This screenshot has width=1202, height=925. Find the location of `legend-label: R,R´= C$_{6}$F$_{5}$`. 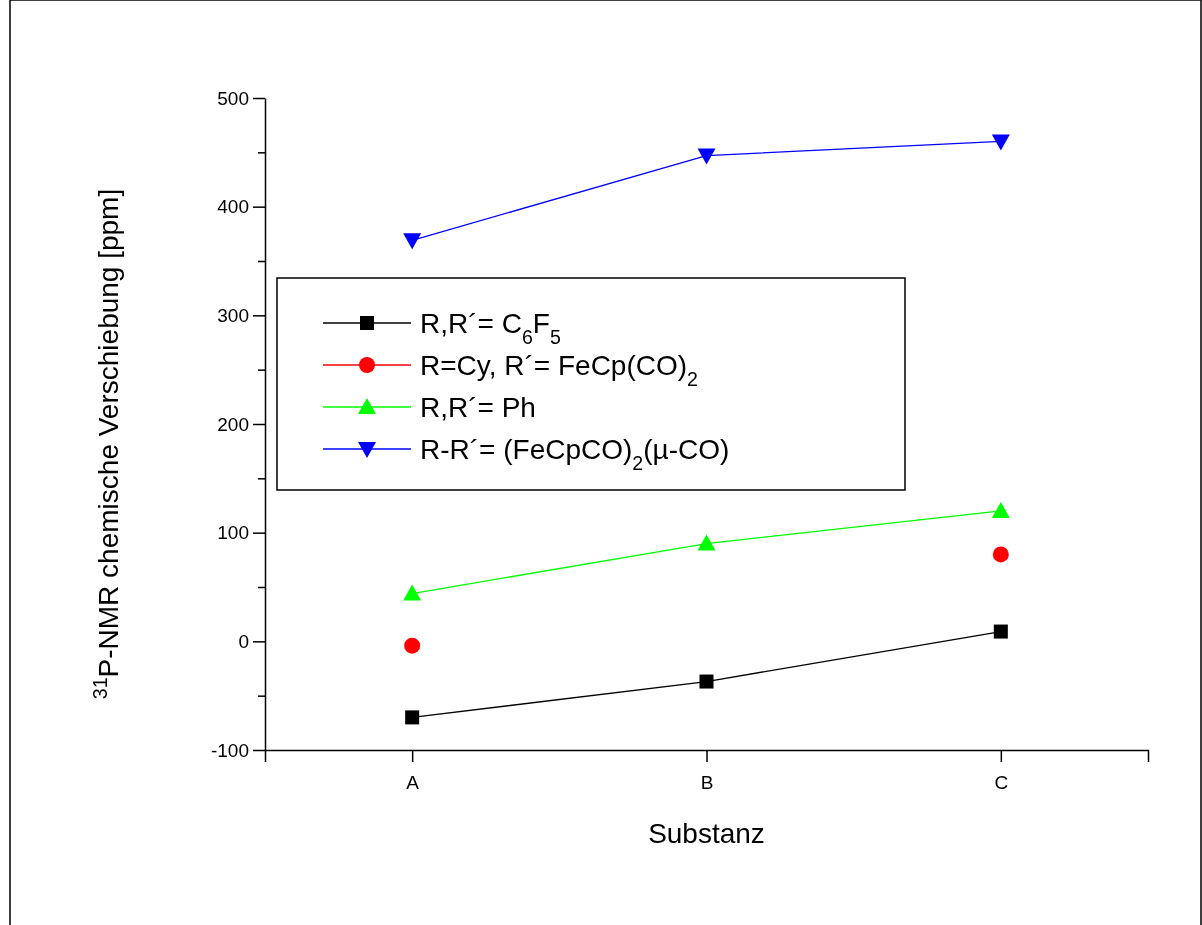

legend-label: R,R´= C$_{6}$F$_{5}$ is located at coordinates (490, 327).